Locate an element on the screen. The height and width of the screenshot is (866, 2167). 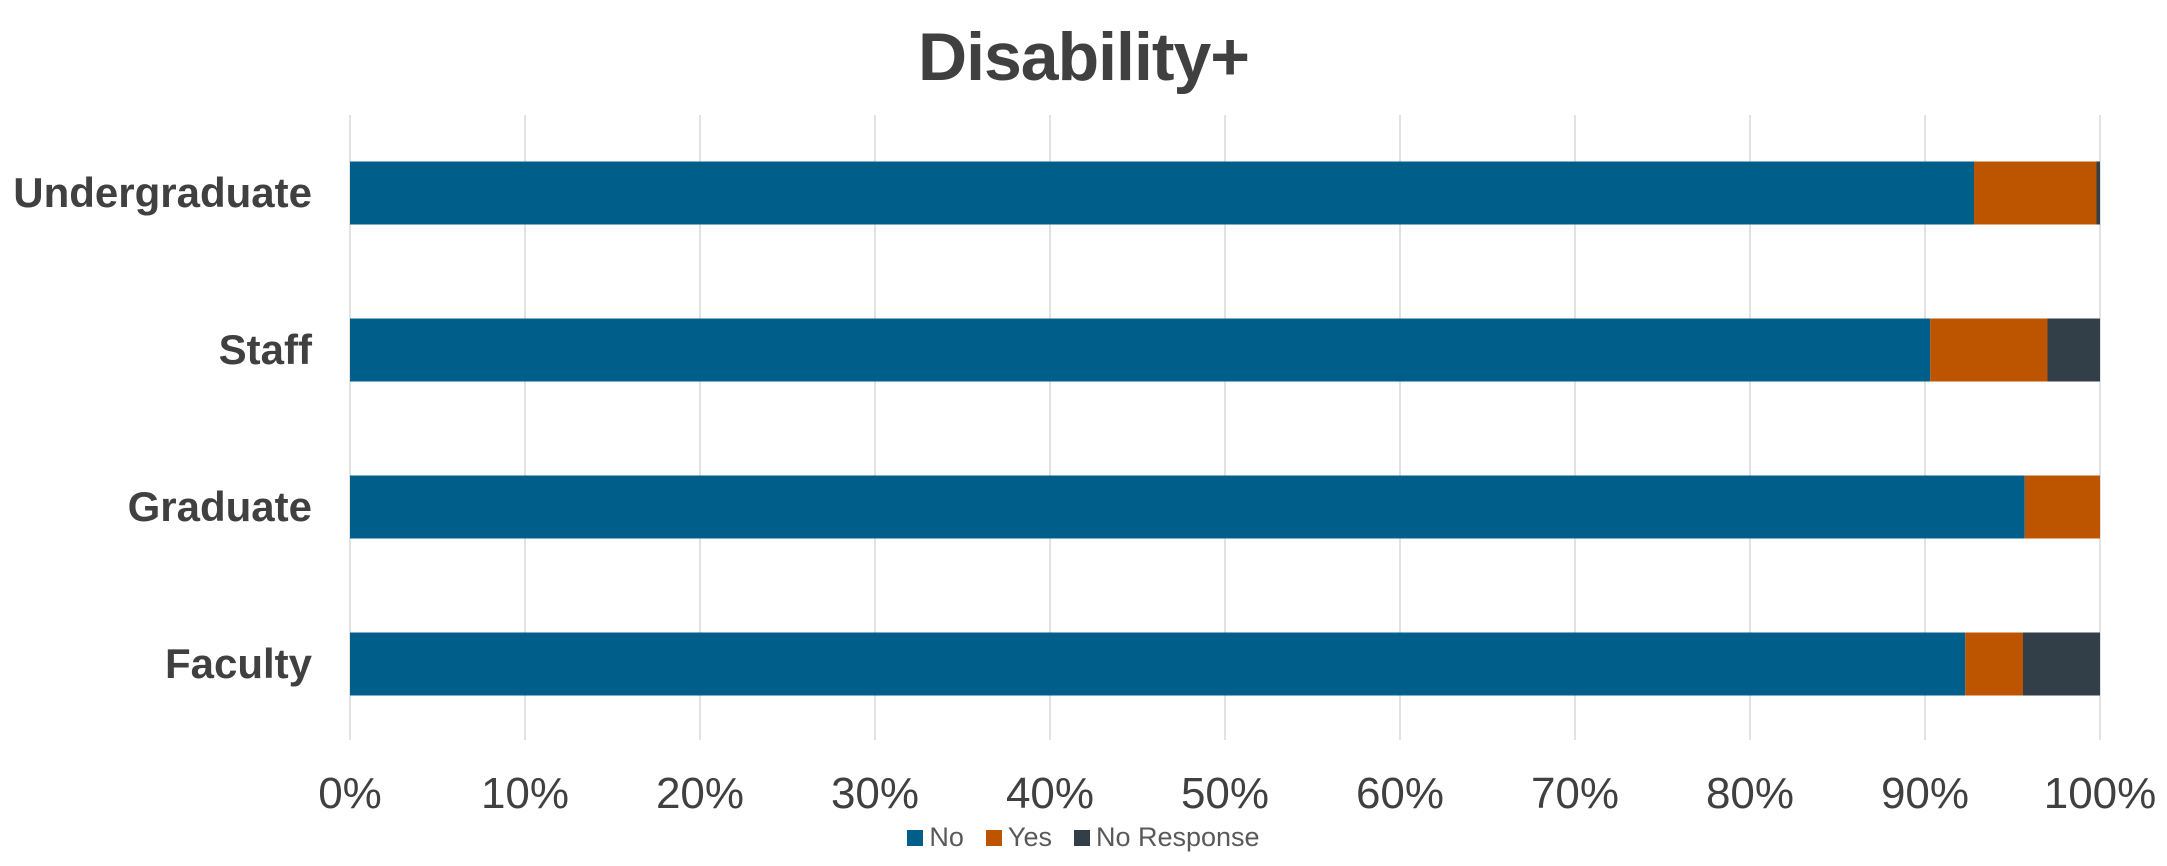
legend: No Yes No Response is located at coordinates (1083, 837).